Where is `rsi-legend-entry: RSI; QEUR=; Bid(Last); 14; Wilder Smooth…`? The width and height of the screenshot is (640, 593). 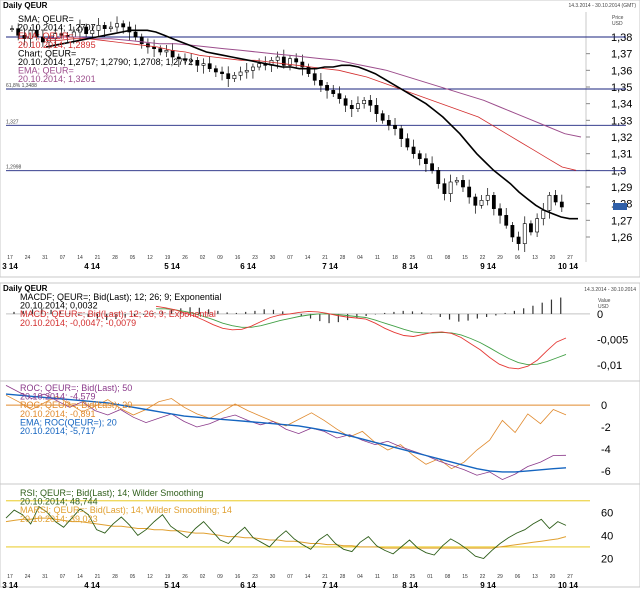
rsi-legend-entry: RSI; QEUR=; Bid(Last); 14; Wilder Smooth… is located at coordinates (111, 493).